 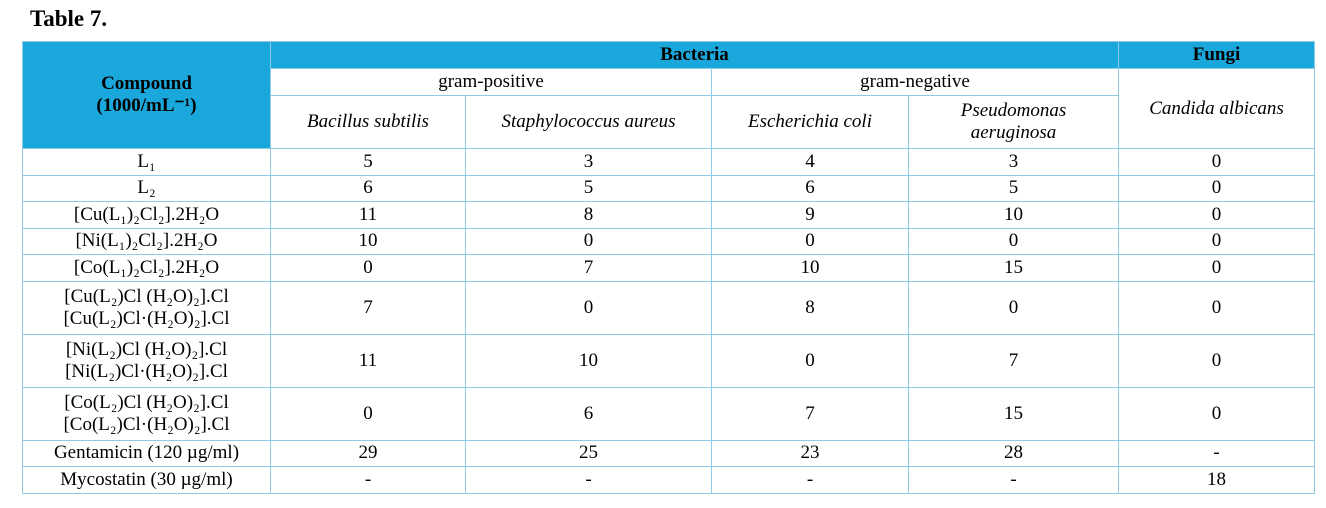 I want to click on table-title: Table 7., so click(x=69, y=18).